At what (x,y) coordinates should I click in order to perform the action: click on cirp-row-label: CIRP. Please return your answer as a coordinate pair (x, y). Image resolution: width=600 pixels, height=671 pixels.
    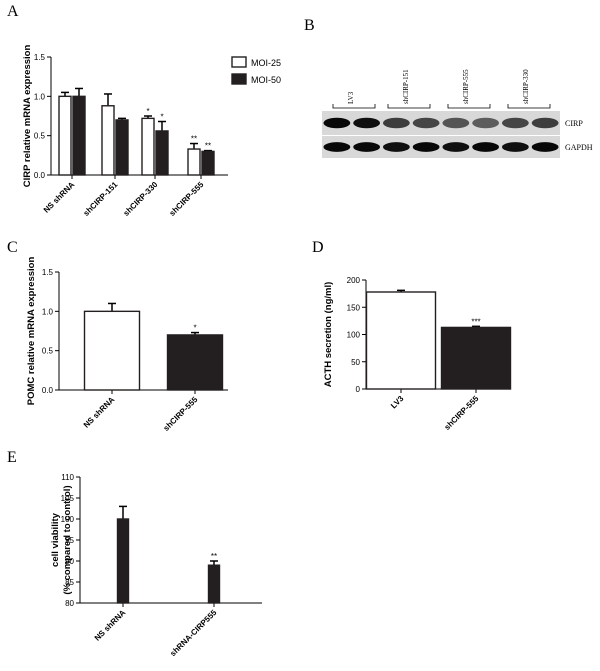
    Looking at the image, I should click on (574, 123).